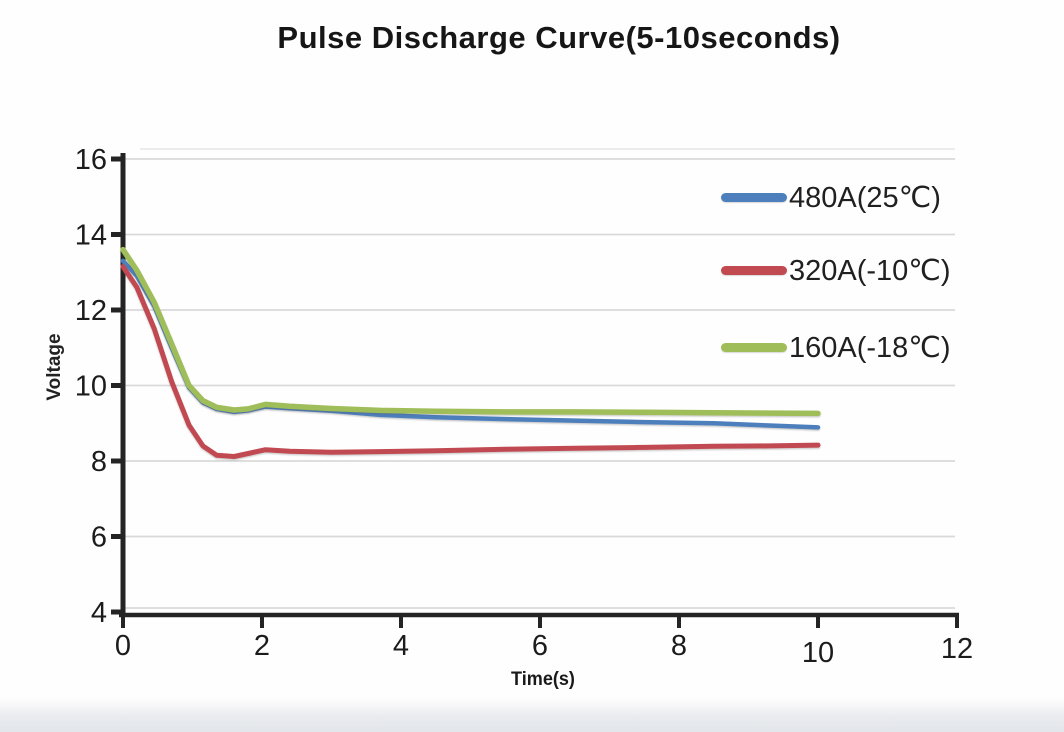  What do you see at coordinates (957, 649) in the screenshot?
I see `x-tick-label-12: 12` at bounding box center [957, 649].